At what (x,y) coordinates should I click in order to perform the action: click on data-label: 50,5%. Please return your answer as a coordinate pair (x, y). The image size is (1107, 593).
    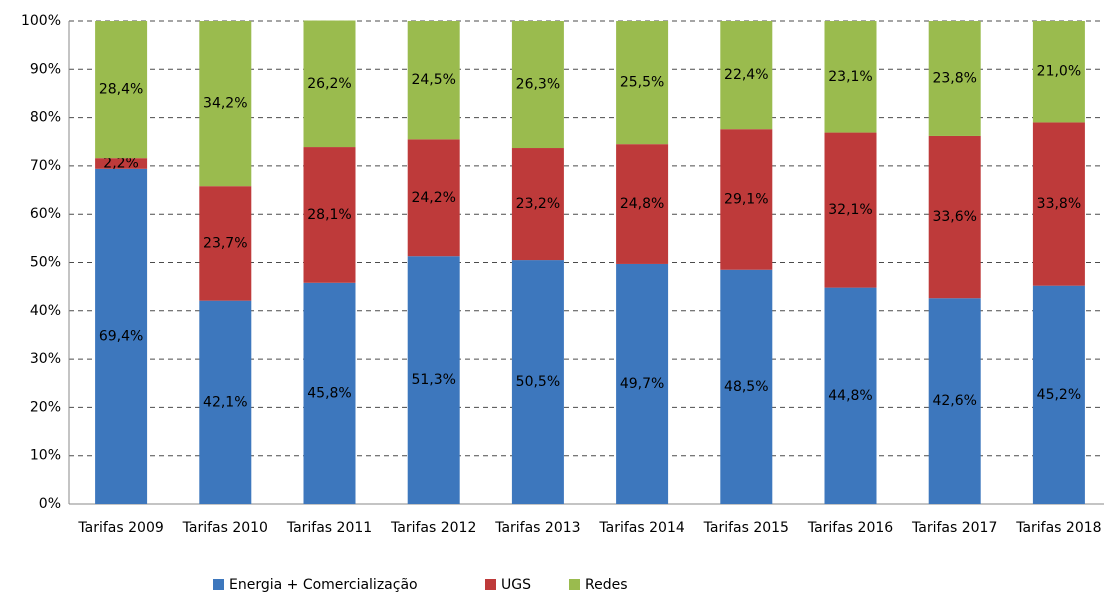
    Looking at the image, I should click on (538, 382).